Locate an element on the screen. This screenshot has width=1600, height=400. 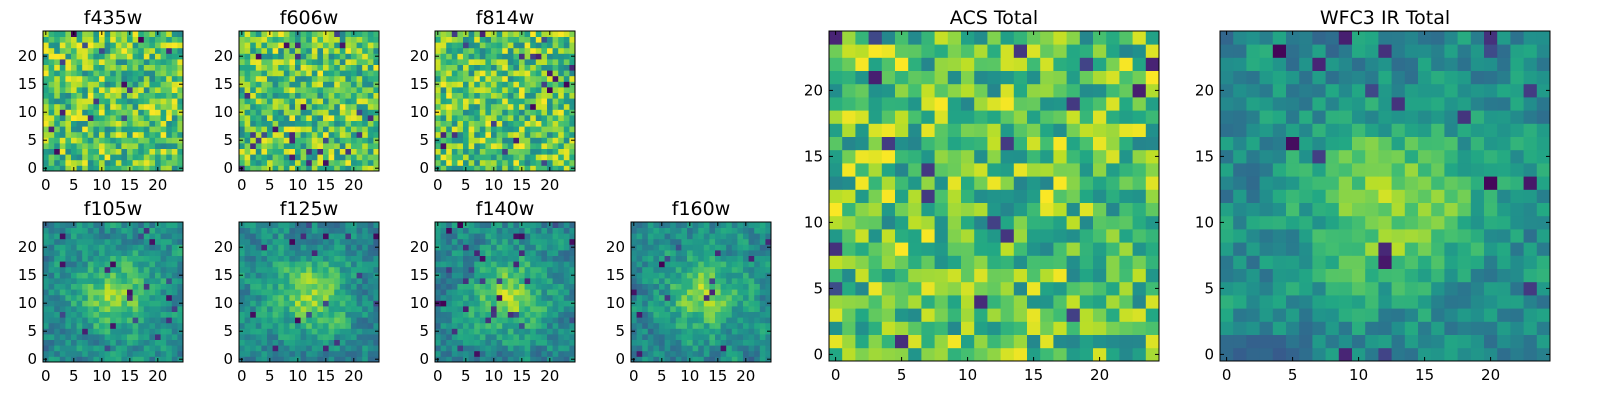
x-tick-label: 0 is located at coordinates (242, 185).